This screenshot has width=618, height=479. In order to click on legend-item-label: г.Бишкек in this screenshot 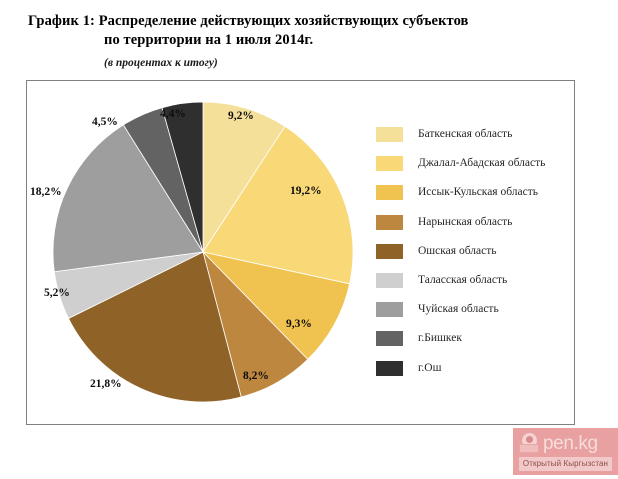, I will do `click(440, 338)`.